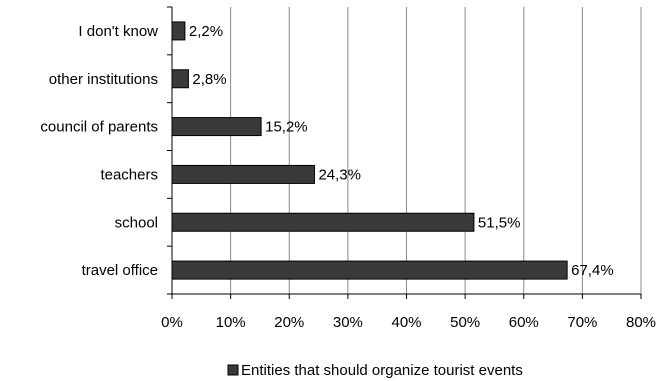 Image resolution: width=668 pixels, height=381 pixels. I want to click on x-tick-label: 10%, so click(231, 322).